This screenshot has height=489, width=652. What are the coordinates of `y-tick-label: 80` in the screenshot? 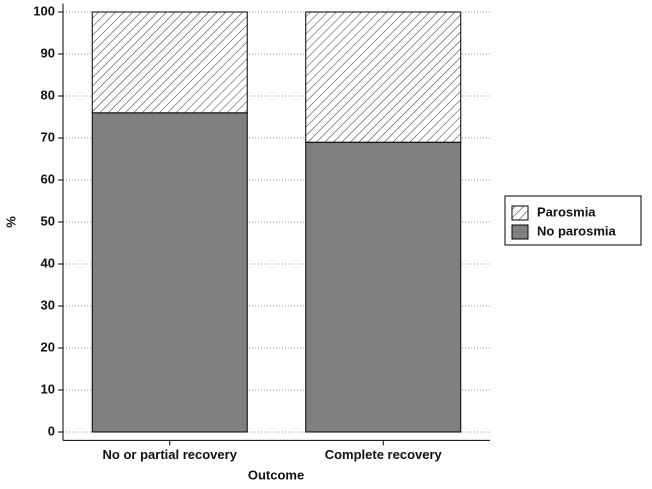 It's located at (48, 94).